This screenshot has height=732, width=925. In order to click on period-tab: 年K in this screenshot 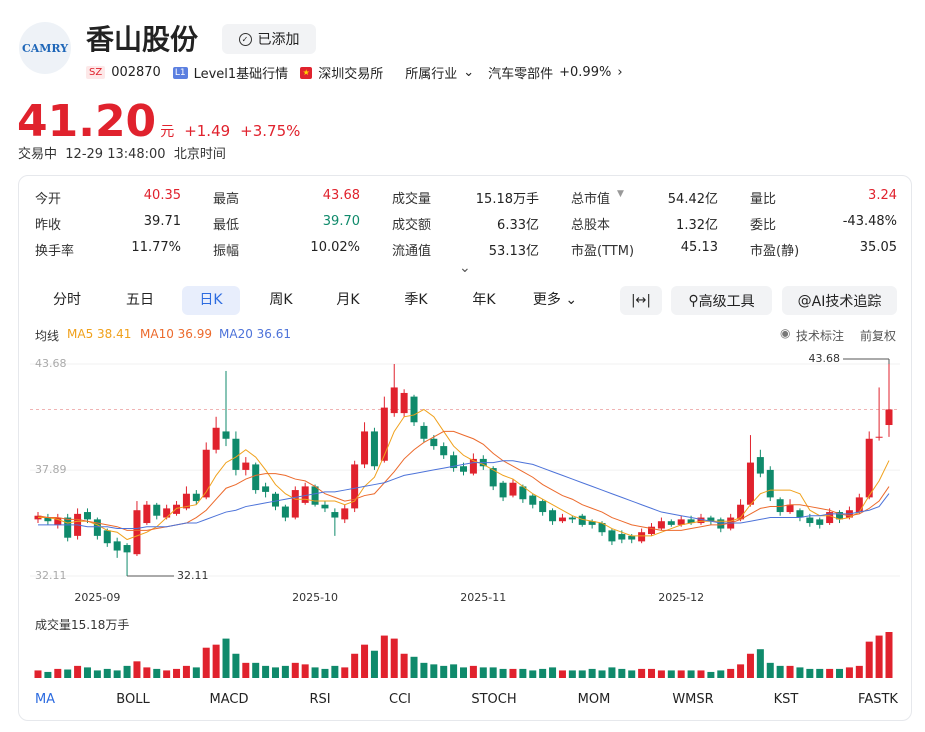, I will do `click(484, 300)`.